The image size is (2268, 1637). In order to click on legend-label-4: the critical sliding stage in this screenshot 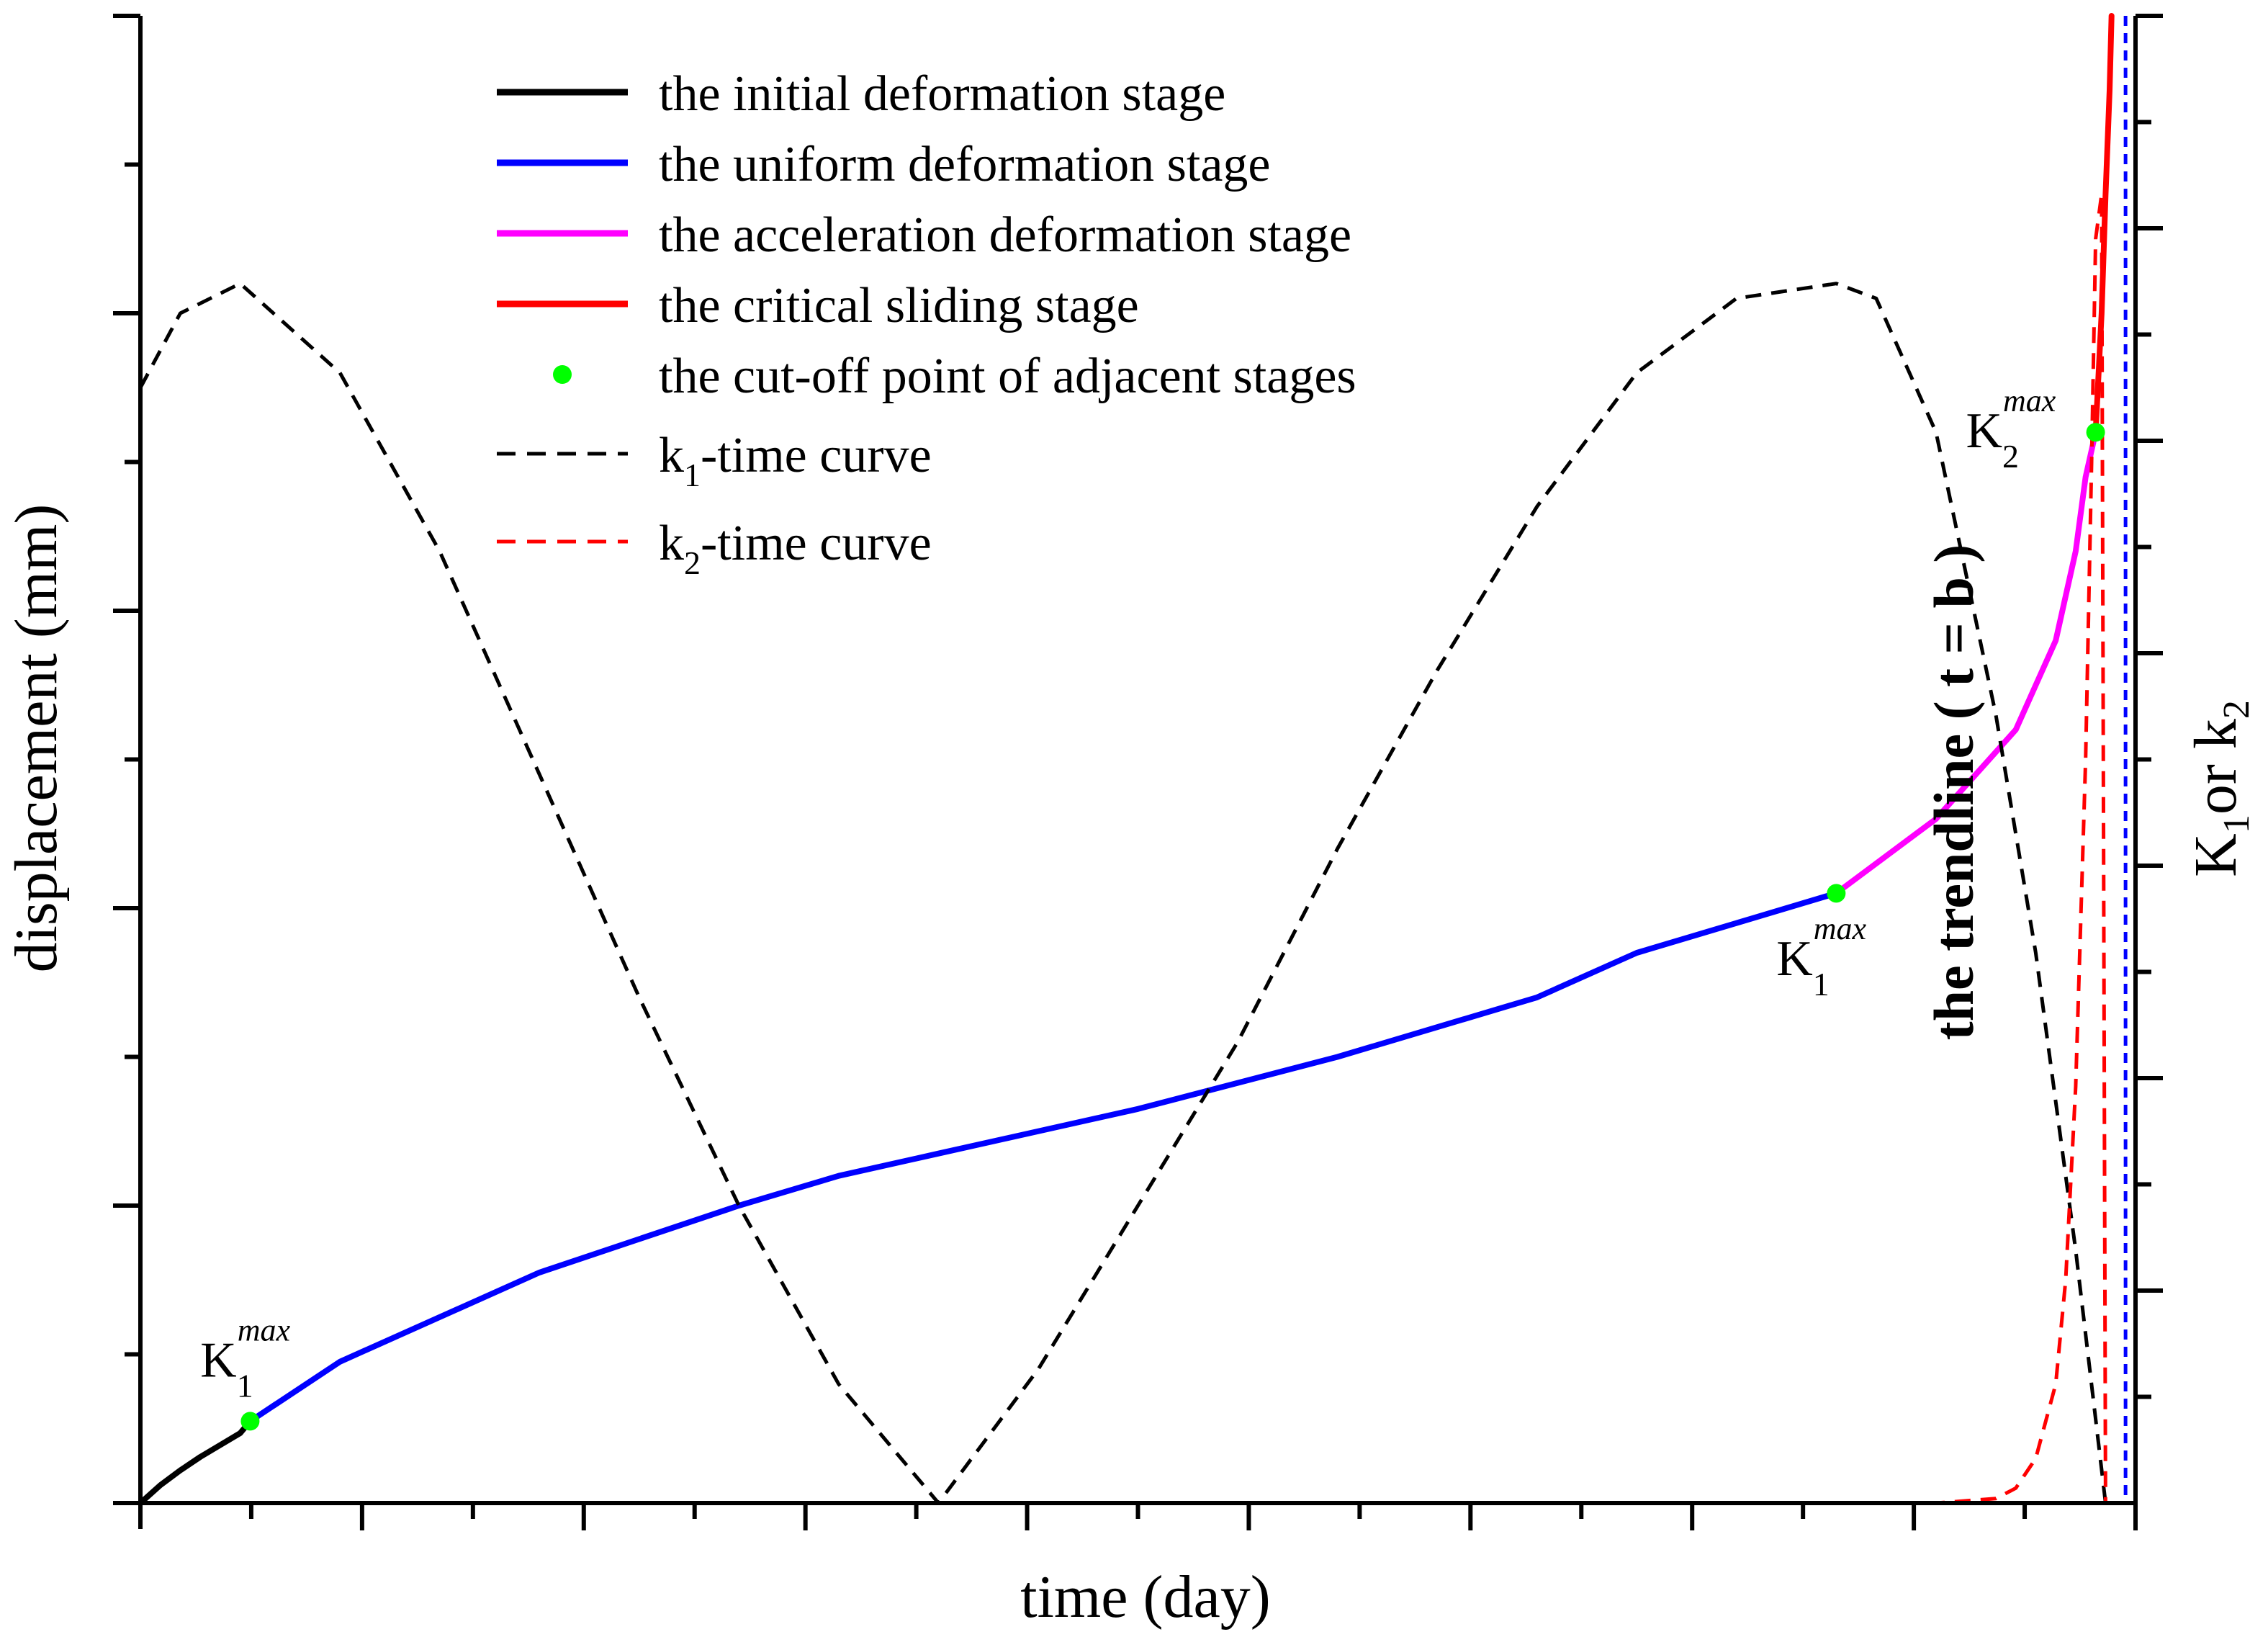, I will do `click(899, 305)`.